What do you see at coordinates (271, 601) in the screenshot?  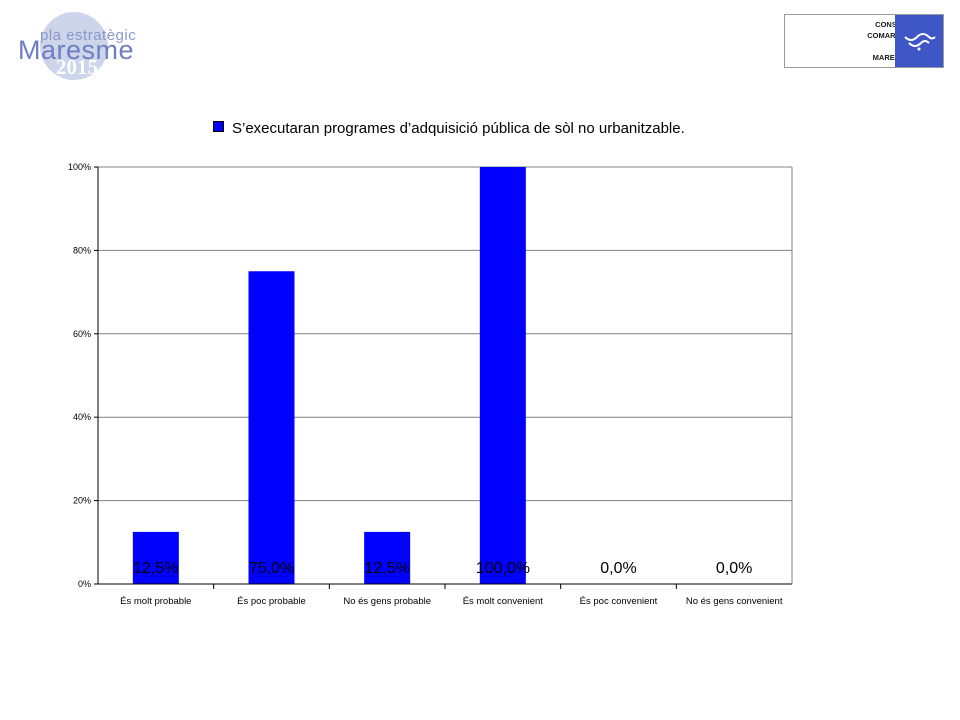 I see `category-label: És poc probable` at bounding box center [271, 601].